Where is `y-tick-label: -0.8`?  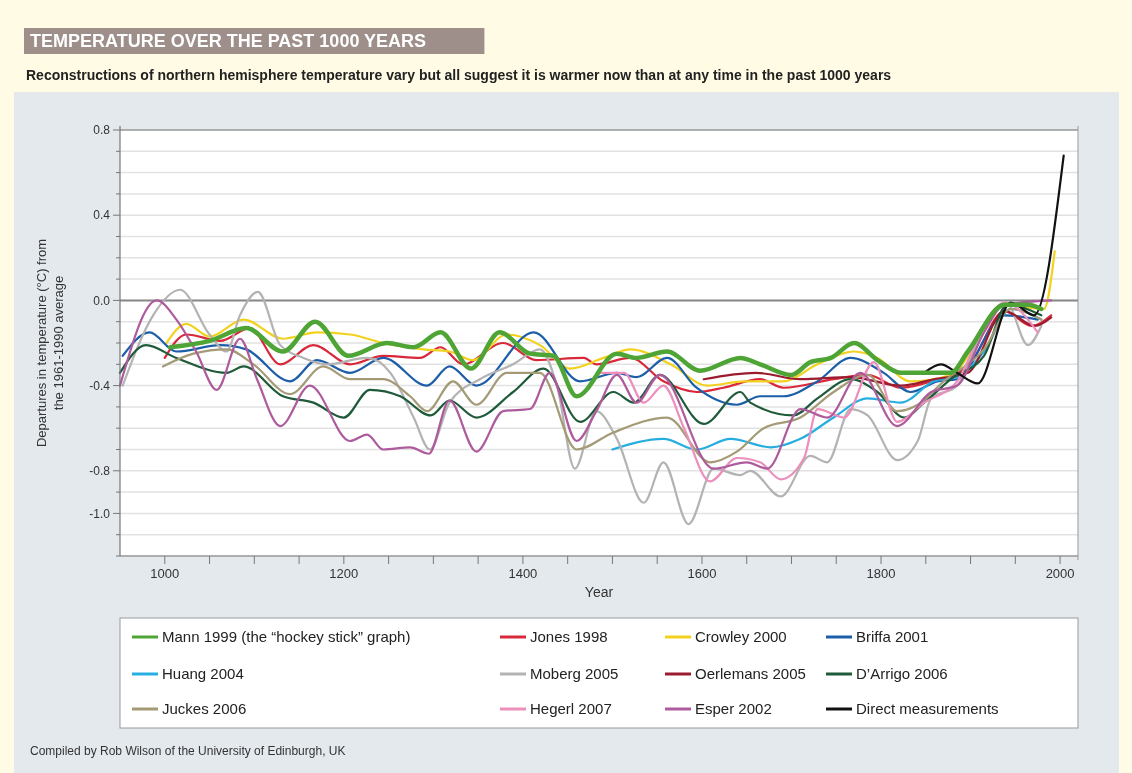 y-tick-label: -0.8 is located at coordinates (100, 471).